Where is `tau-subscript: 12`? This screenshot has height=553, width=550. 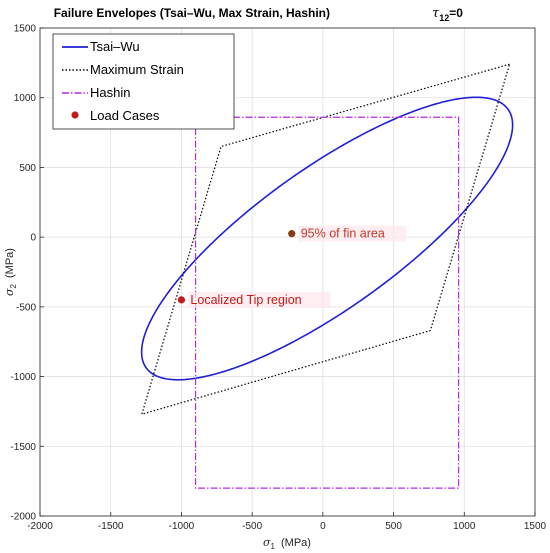 tau-subscript: 12 is located at coordinates (444, 18).